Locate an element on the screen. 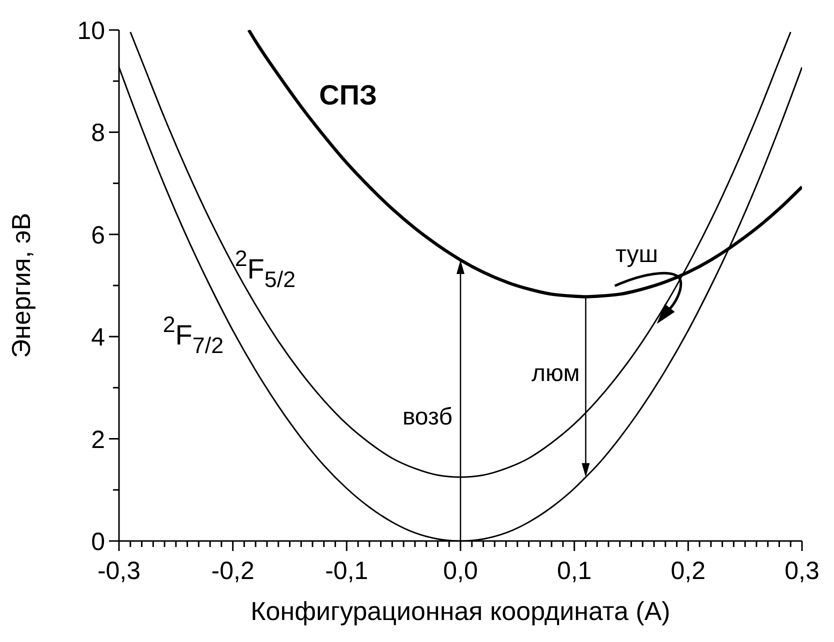 This screenshot has height=642, width=834. x-tick-label: -0,3 is located at coordinates (119, 571).